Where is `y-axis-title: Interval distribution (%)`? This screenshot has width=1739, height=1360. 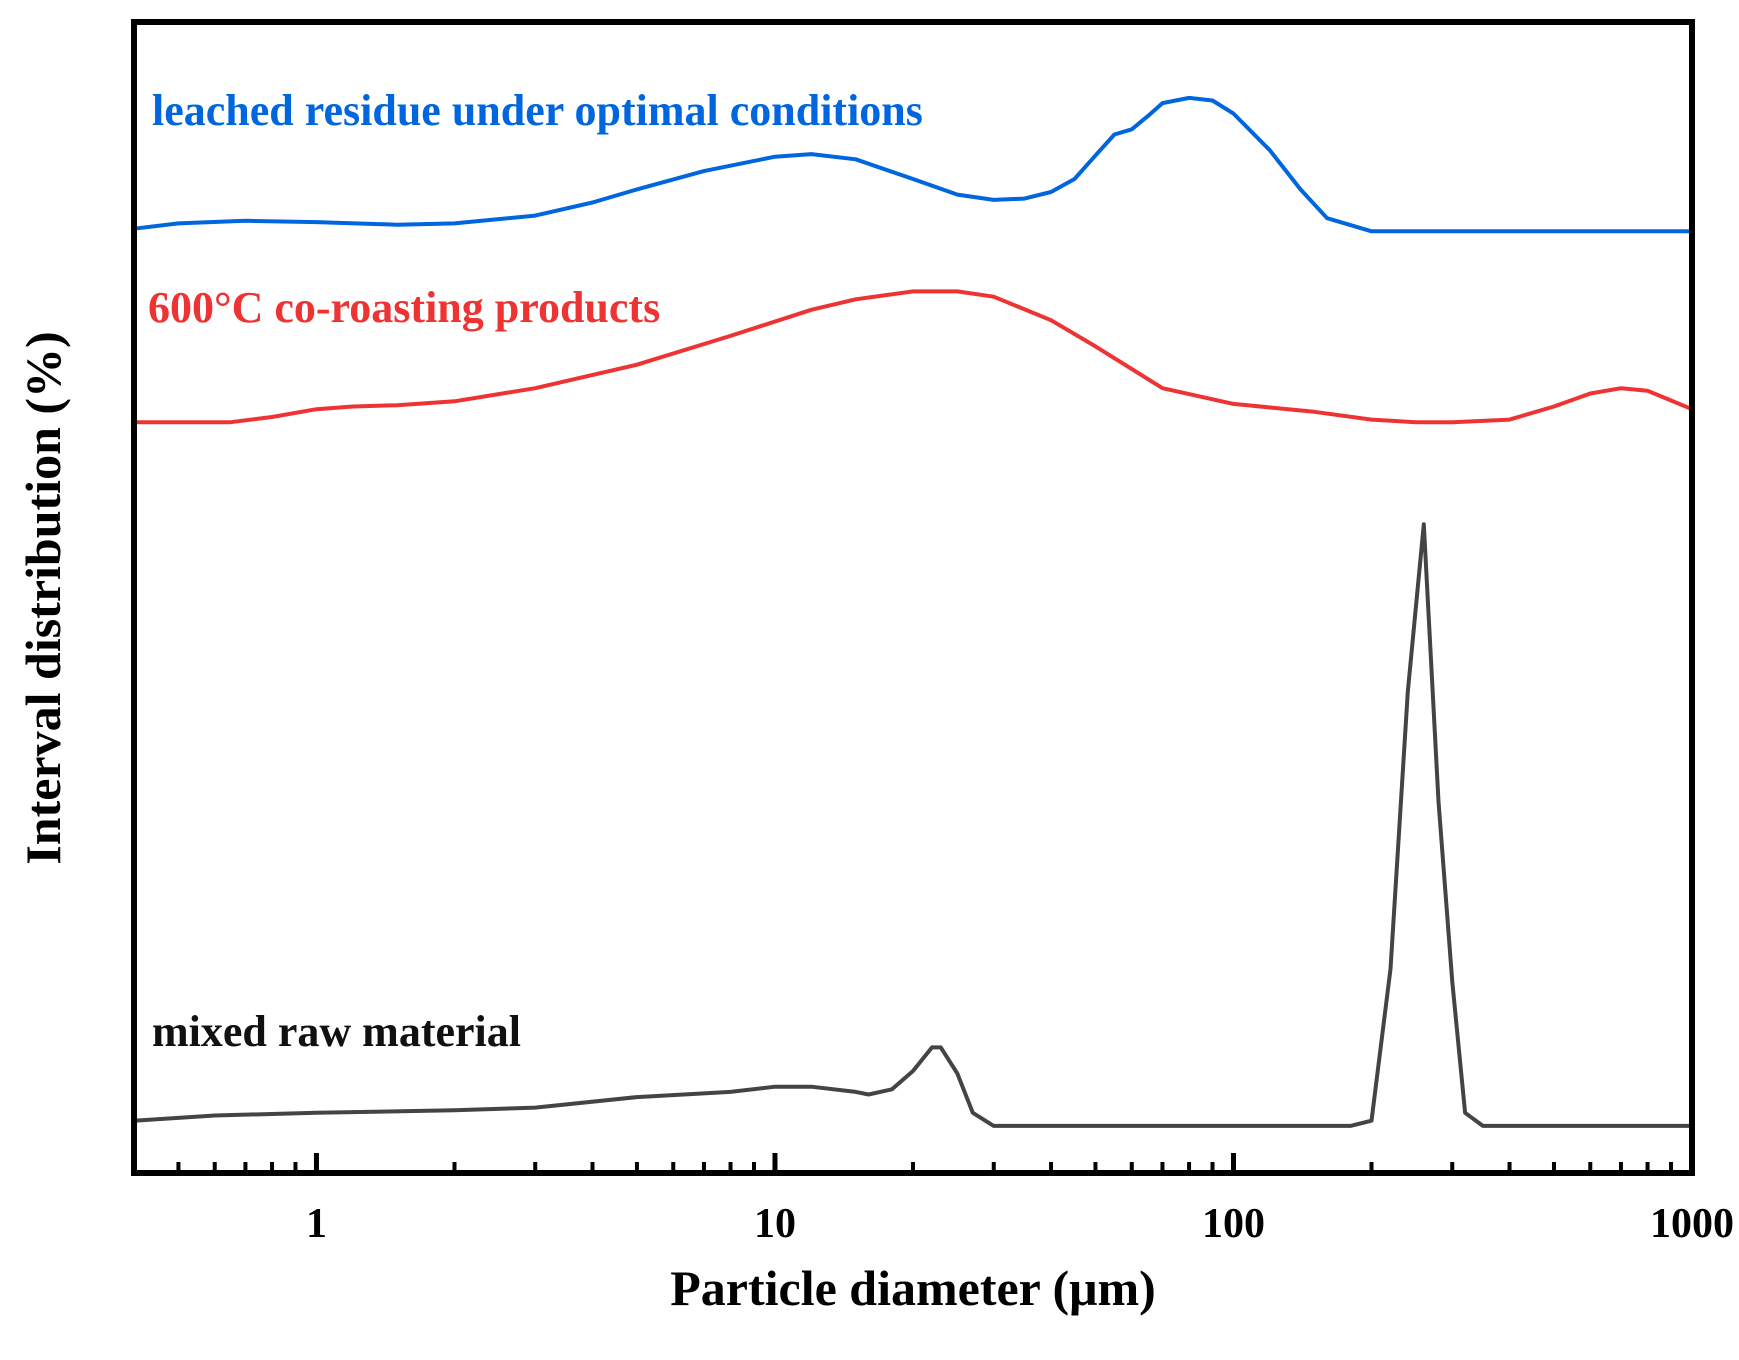
y-axis-title: Interval distribution (%) is located at coordinates (43, 597).